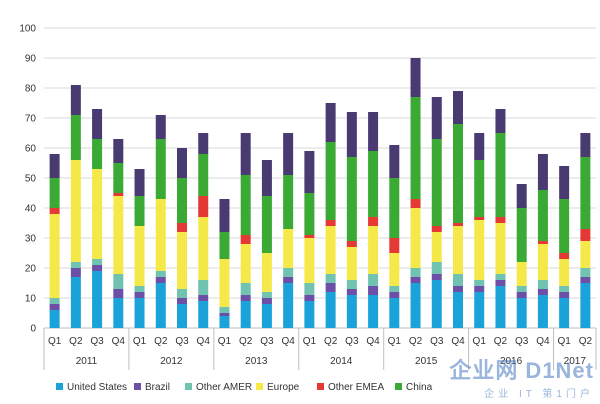 This screenshot has width=600, height=404. Describe the element at coordinates (31, 239) in the screenshot. I see `y-tick-label: 30` at that location.